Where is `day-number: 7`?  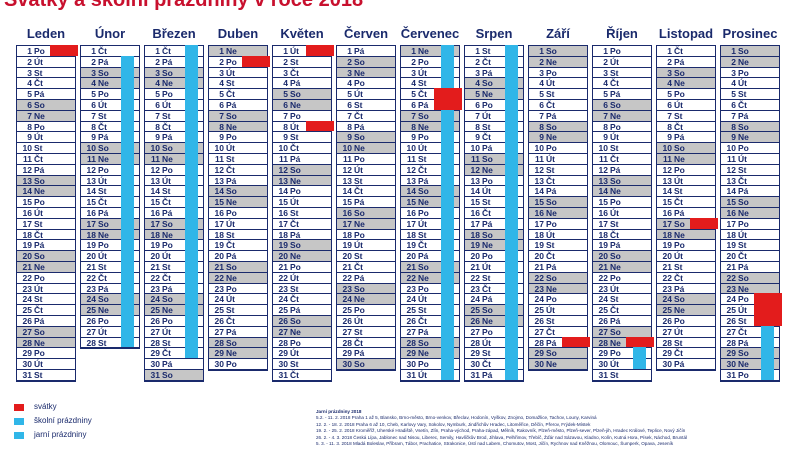 day-number: 7 is located at coordinates (93, 115).